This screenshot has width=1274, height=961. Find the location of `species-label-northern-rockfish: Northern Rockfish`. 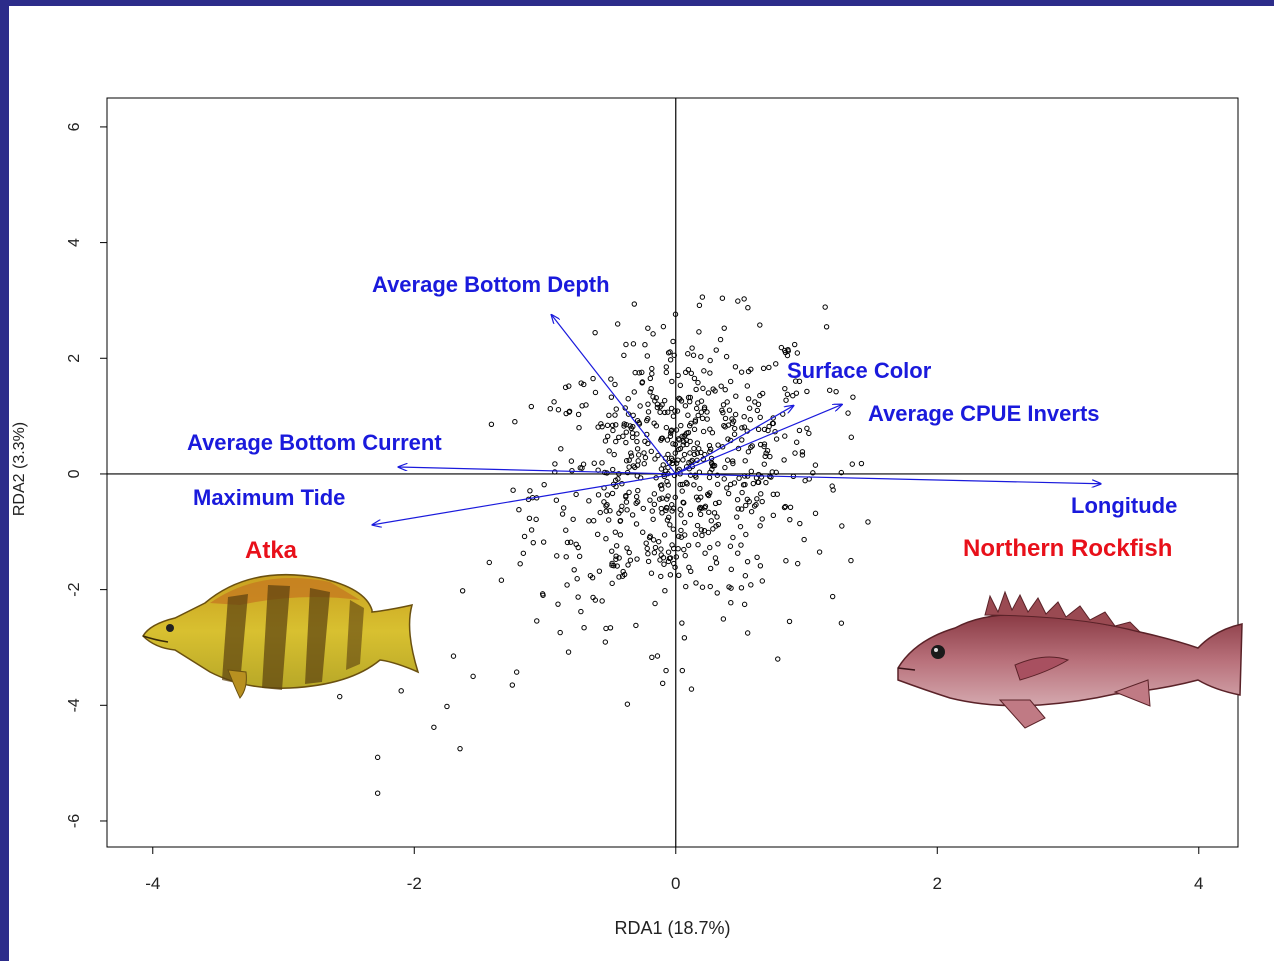

species-label-northern-rockfish: Northern Rockfish is located at coordinates (1068, 548).